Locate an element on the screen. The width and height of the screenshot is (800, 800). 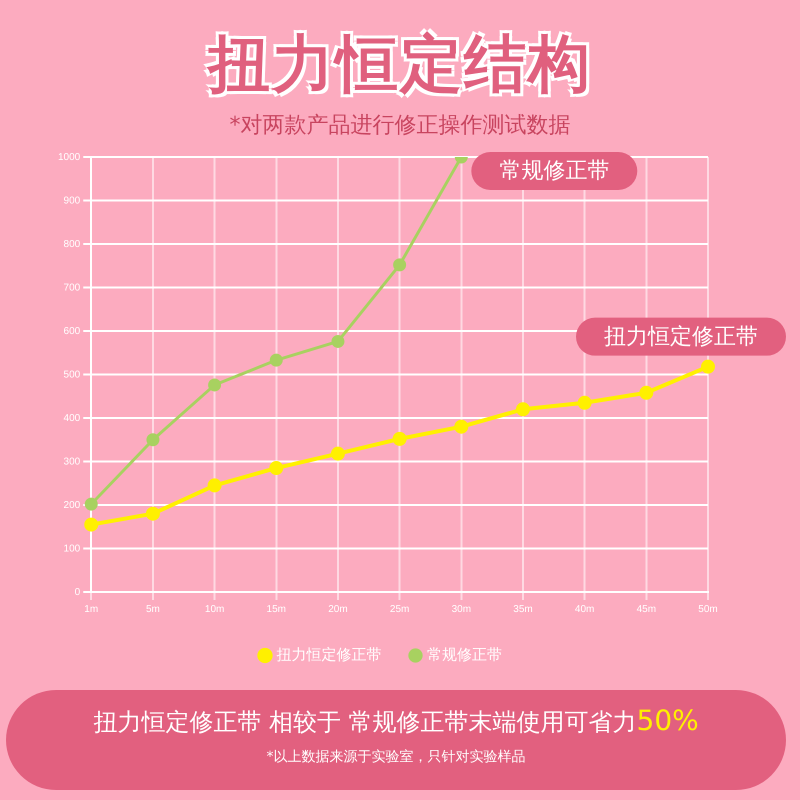
y-tick-label: 0 is located at coordinates (77, 592).